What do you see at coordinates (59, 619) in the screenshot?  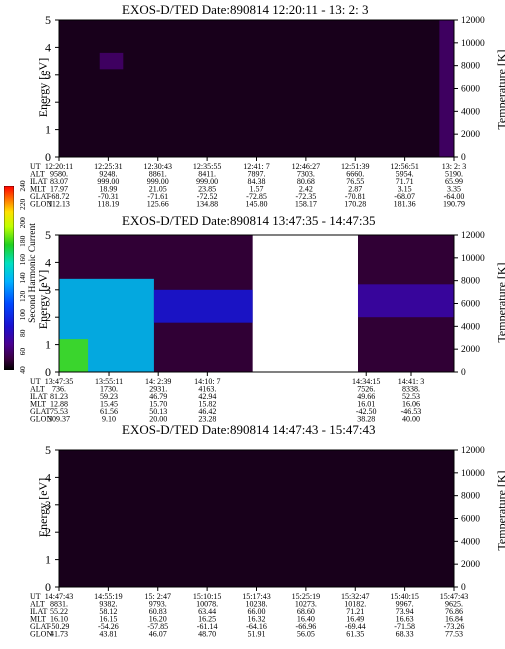 I see `panel3-table-cell: 16.10` at bounding box center [59, 619].